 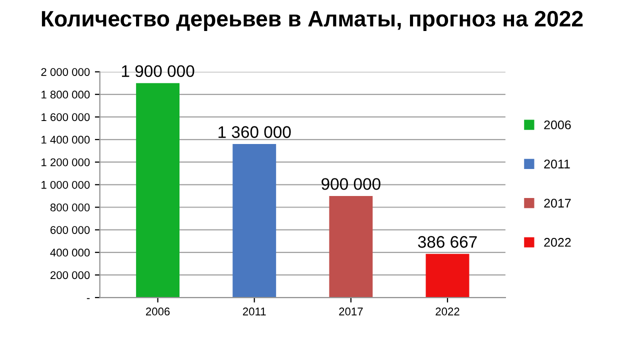 I want to click on y-tick-label: 200 000, so click(x=70, y=275).